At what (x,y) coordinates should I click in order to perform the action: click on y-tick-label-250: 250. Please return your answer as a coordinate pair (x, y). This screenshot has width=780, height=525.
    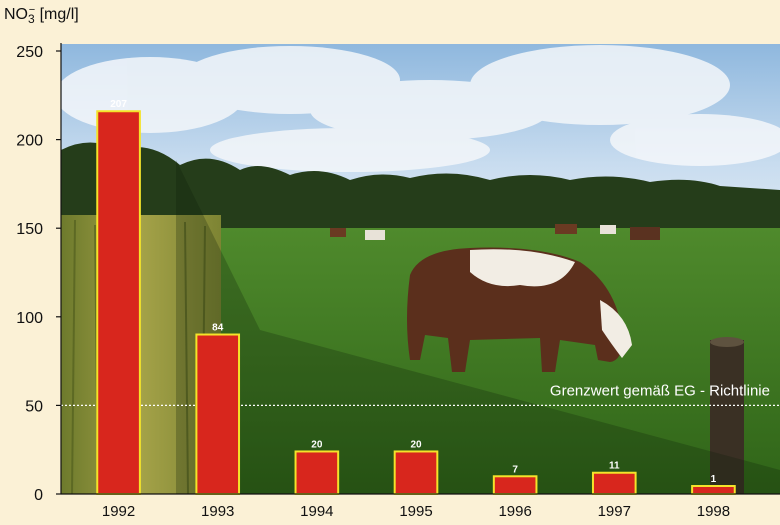
    Looking at the image, I should click on (29, 52).